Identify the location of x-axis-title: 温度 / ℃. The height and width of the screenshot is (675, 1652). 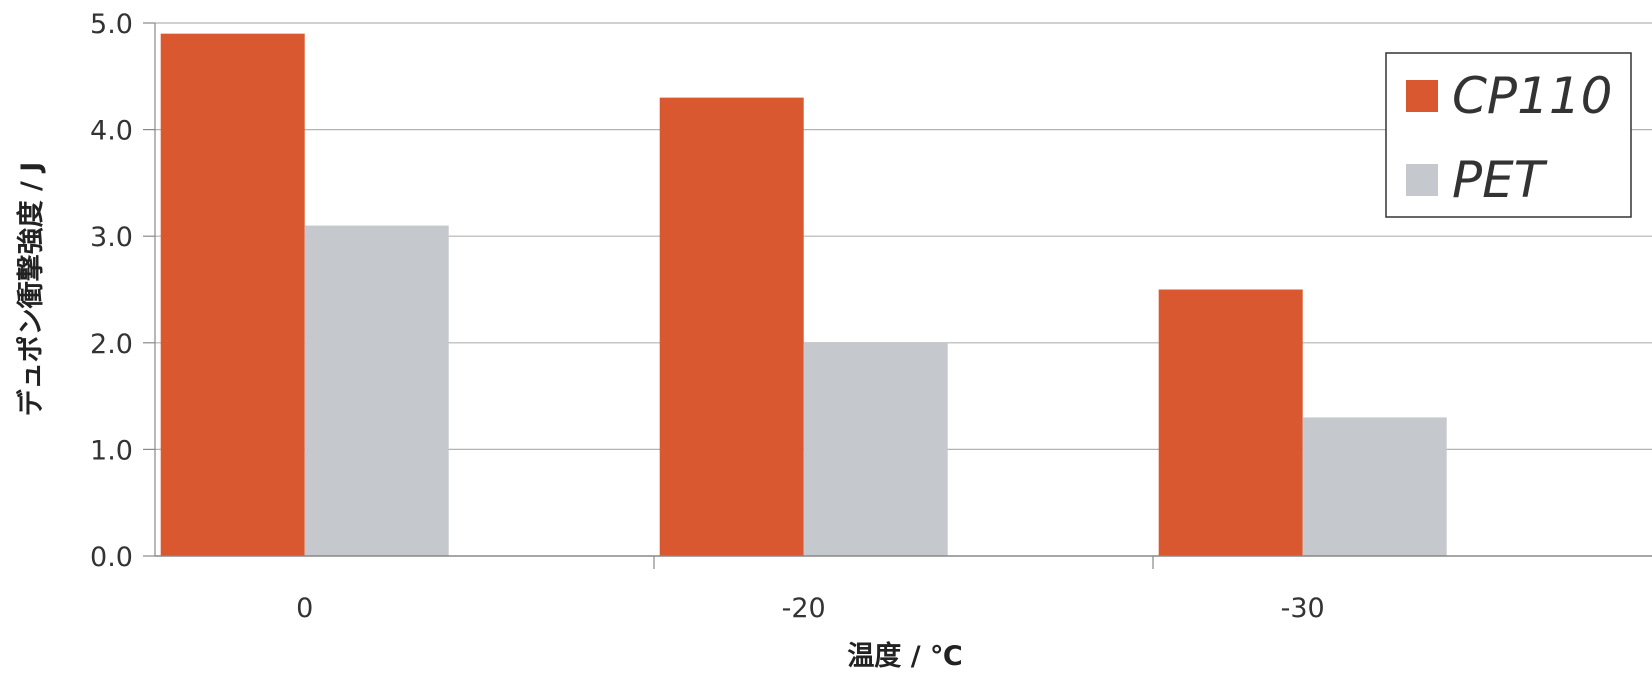
(904, 656).